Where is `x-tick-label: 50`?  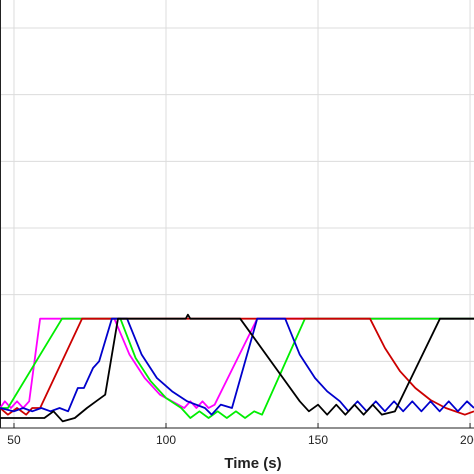 x-tick-label: 50 is located at coordinates (14, 440).